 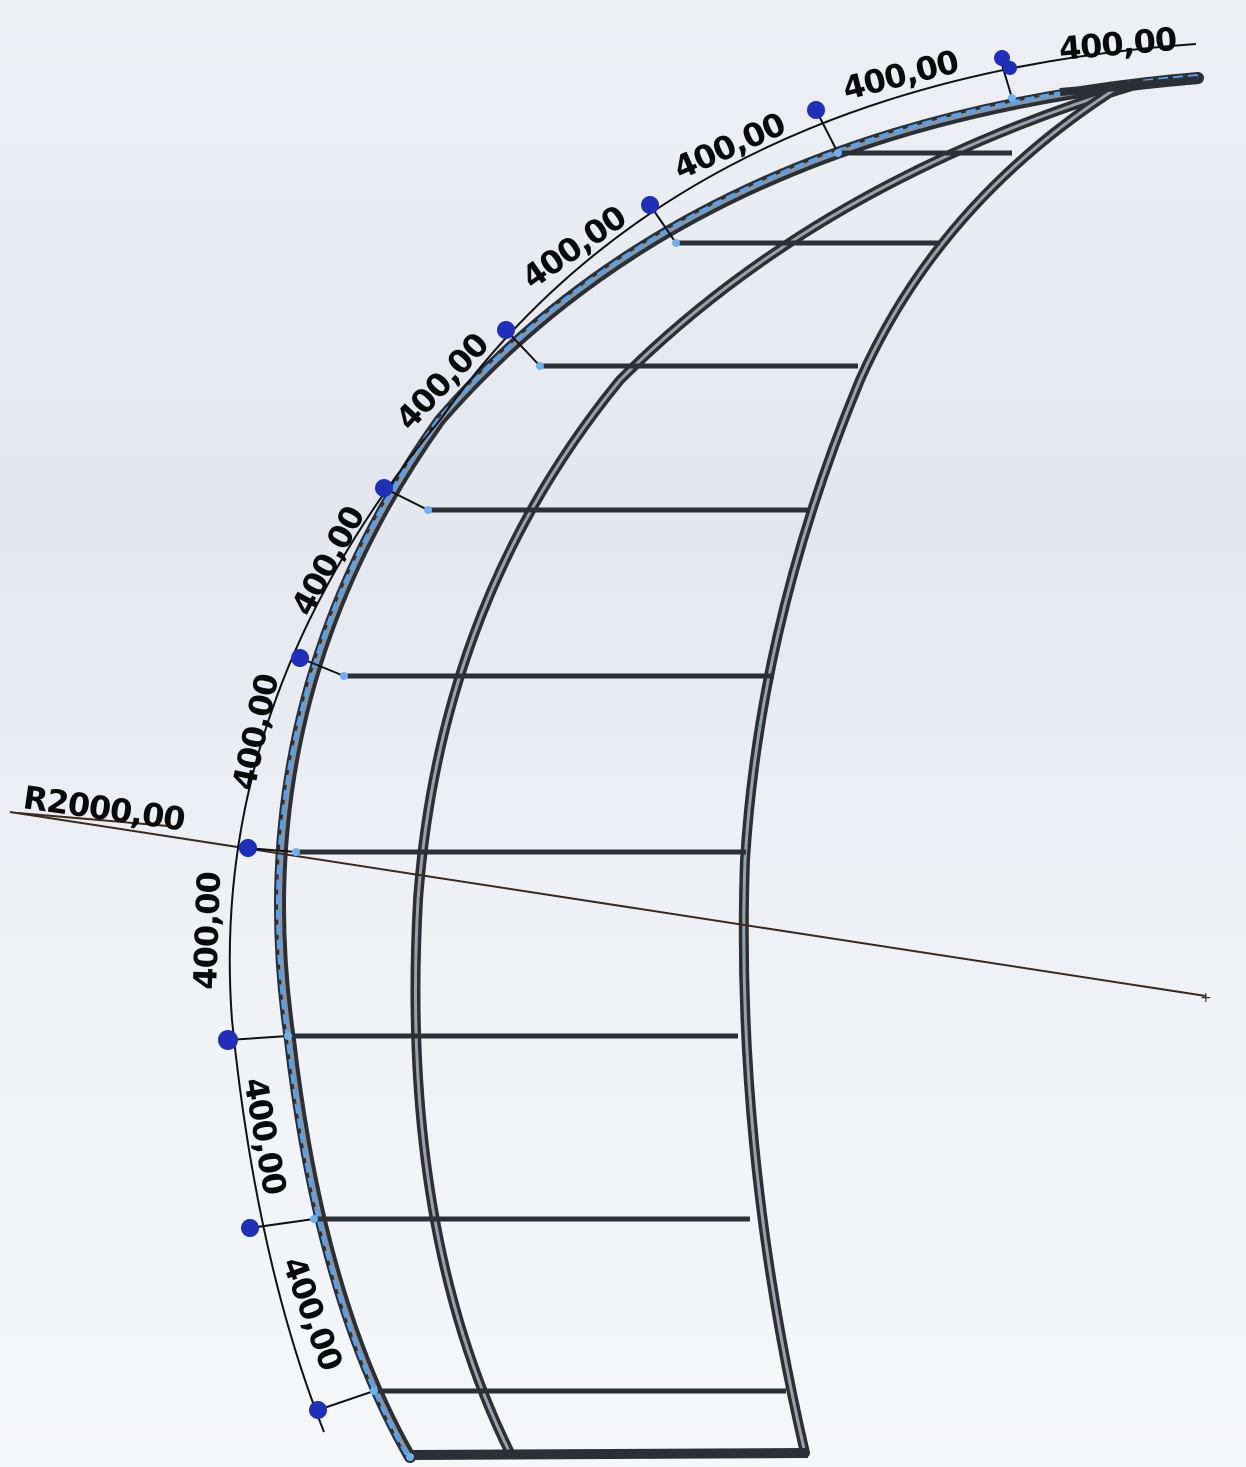 I want to click on arc-dimension-label-7: 400,00, so click(x=256, y=732).